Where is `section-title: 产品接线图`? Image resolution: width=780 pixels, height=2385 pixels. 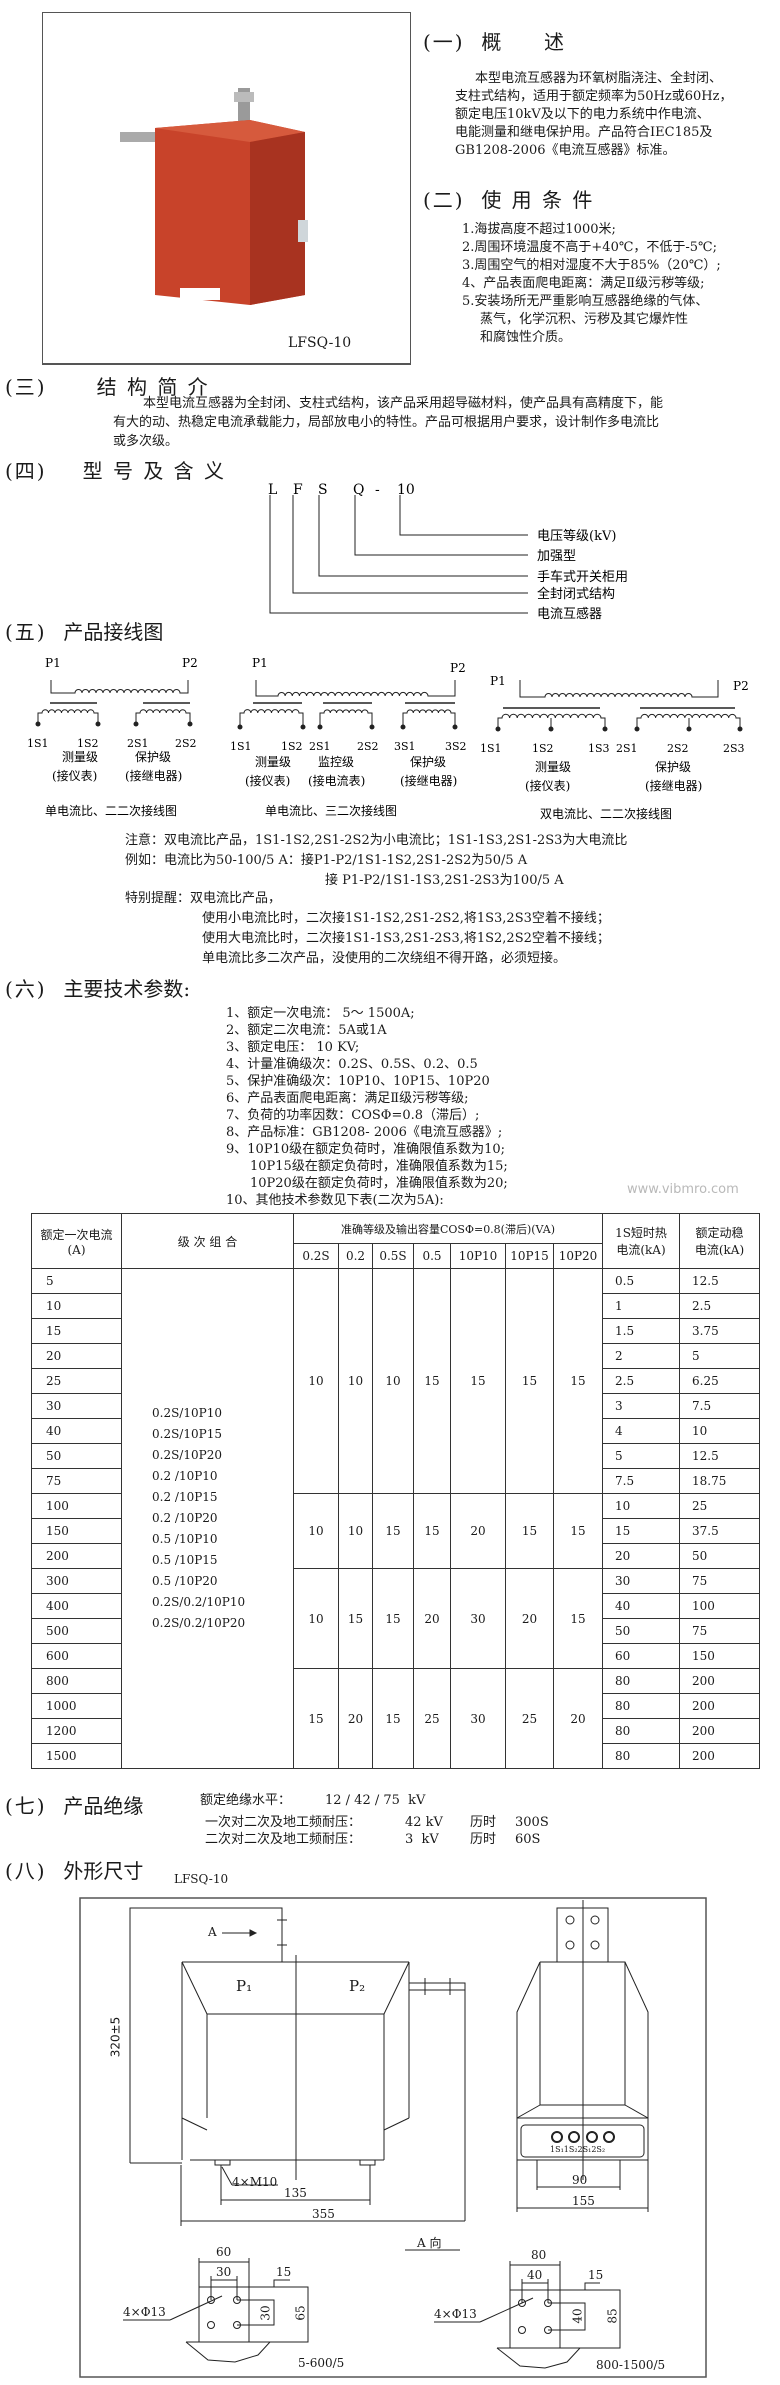 section-title: 产品接线图 is located at coordinates (113, 632).